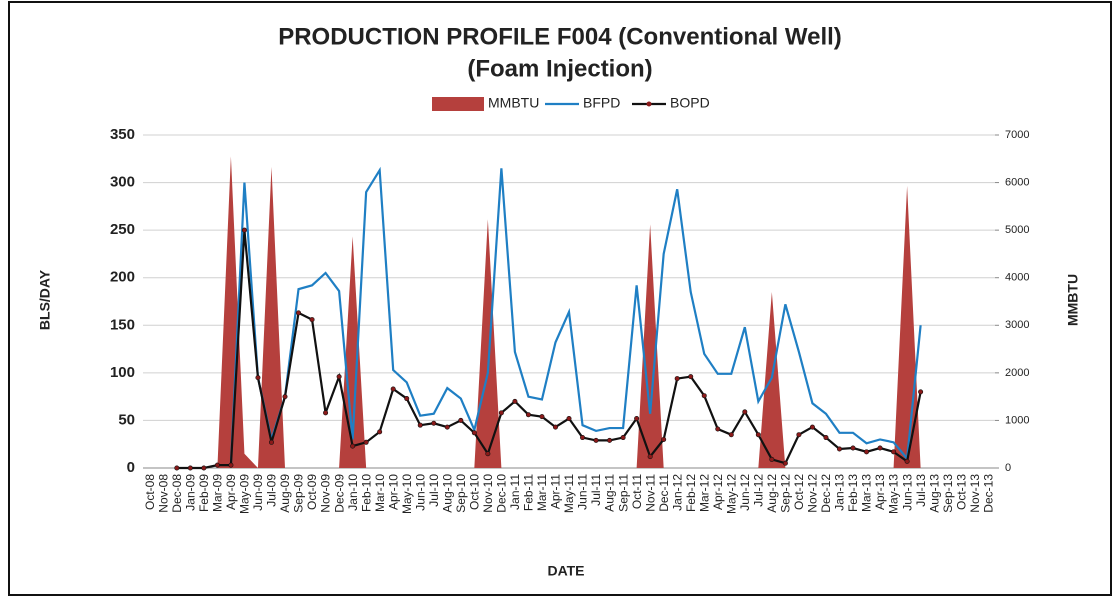 The height and width of the screenshot is (598, 1120). Describe the element at coordinates (126, 419) in the screenshot. I see `y-tick-label: 50` at that location.